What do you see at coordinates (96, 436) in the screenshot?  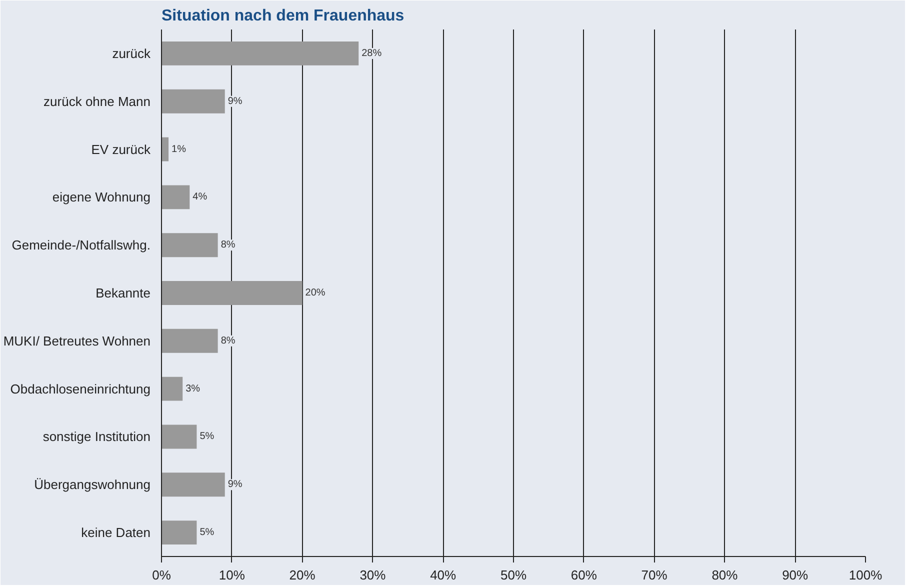 I see `y-tick-label: sonstige Institution` at bounding box center [96, 436].